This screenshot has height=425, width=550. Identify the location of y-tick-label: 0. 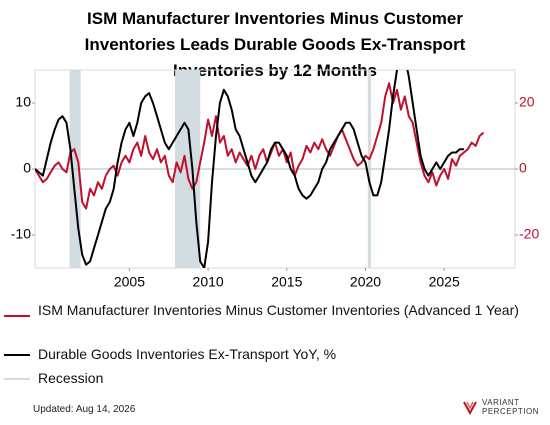
(27, 168).